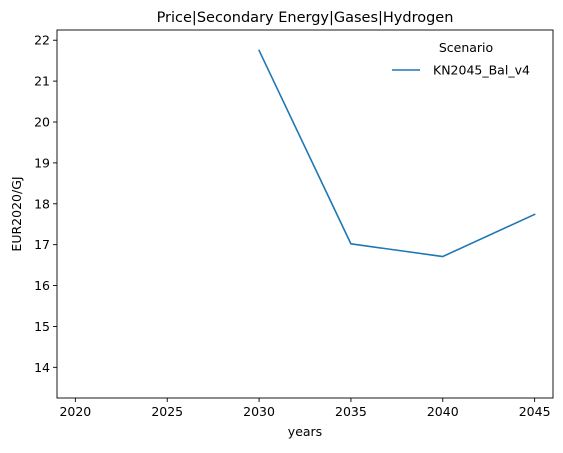  I want to click on y-tick-label: 18, so click(42, 203).